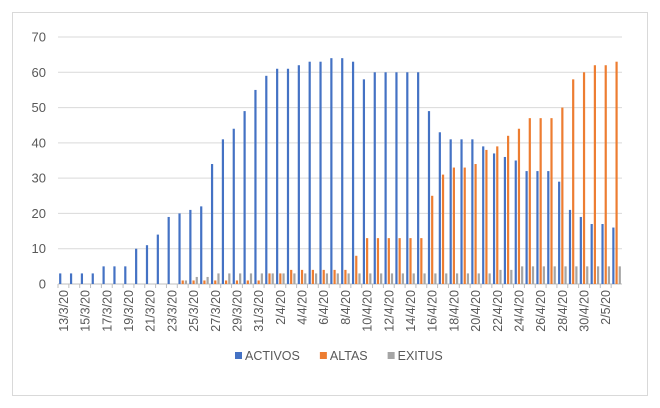 Image resolution: width=660 pixels, height=408 pixels. I want to click on legend-swatch-exitus, so click(391, 355).